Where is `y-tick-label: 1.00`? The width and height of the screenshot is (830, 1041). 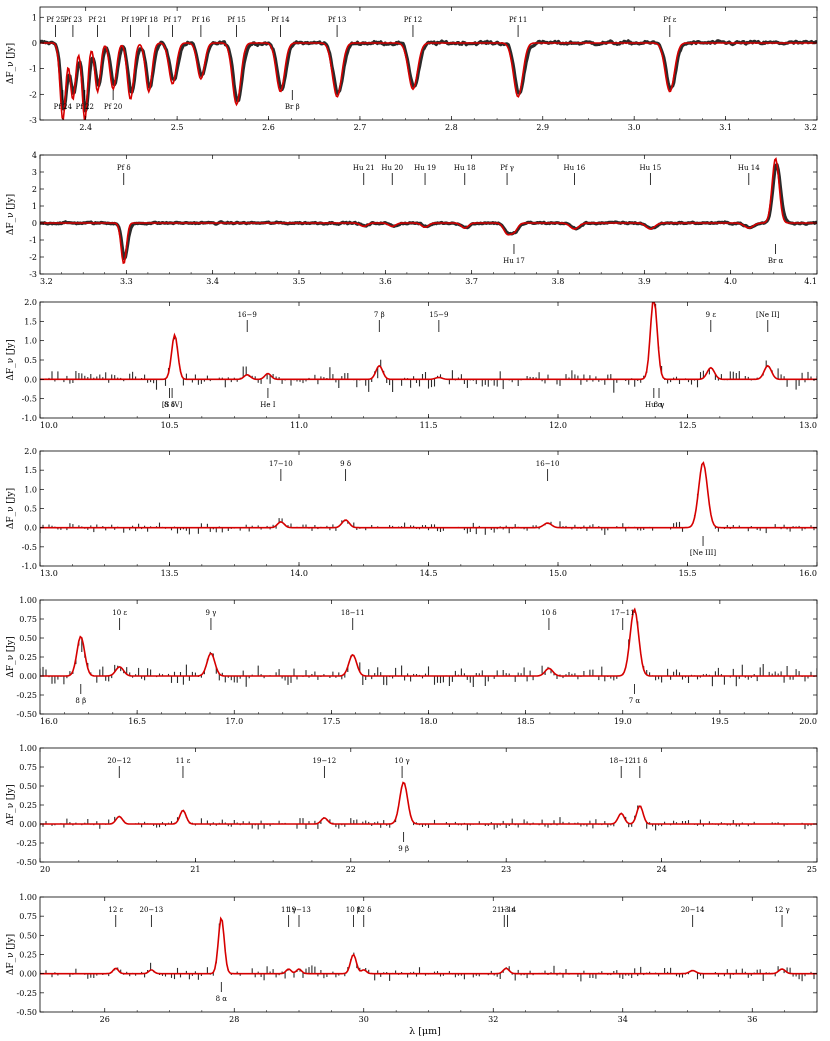
y-tick-label: 1.00 is located at coordinates (28, 897).